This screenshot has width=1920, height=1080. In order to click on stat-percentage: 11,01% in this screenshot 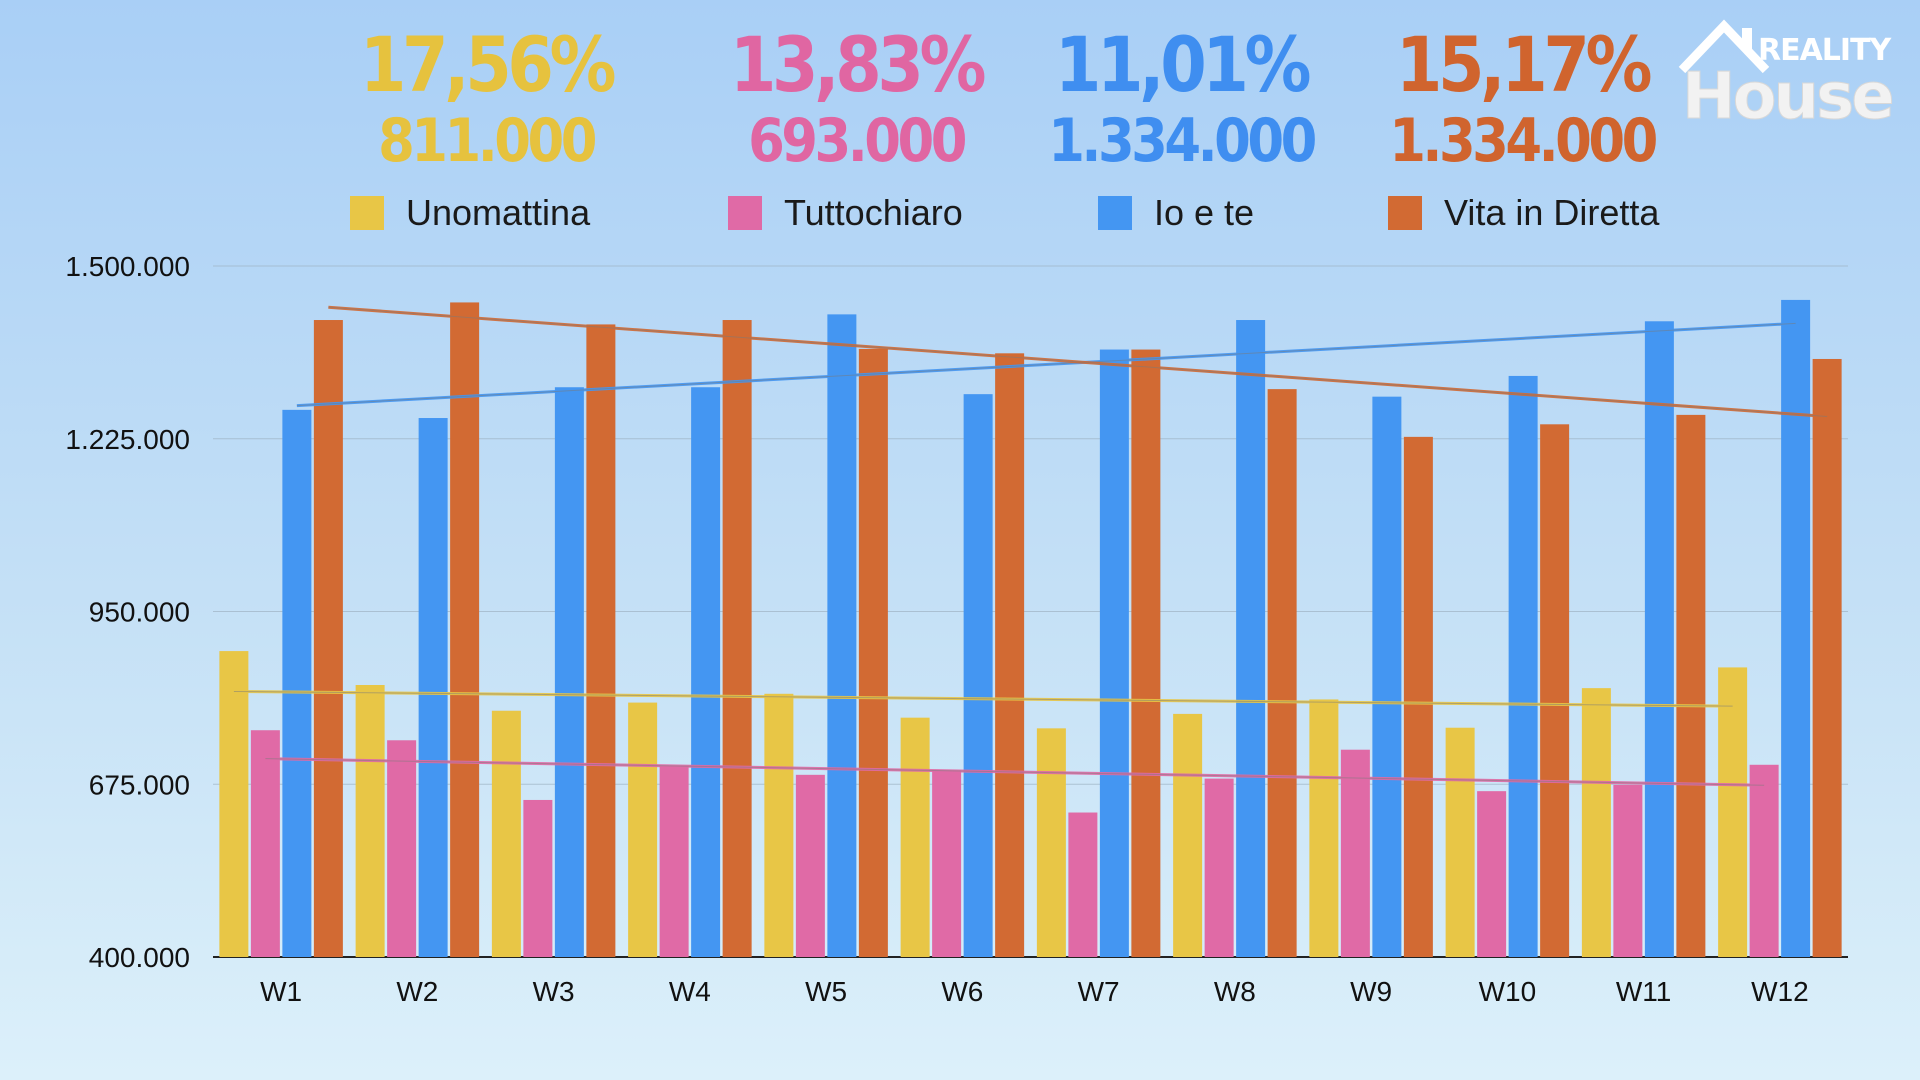, I will do `click(1183, 64)`.